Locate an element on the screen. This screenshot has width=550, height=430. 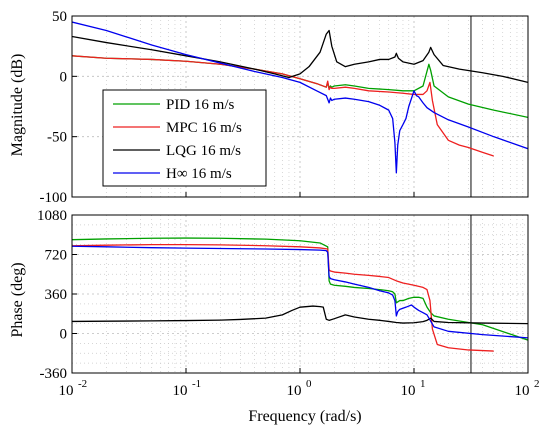
legend-box is located at coordinates (184, 138).